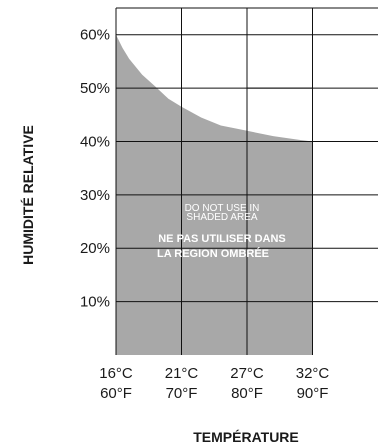  What do you see at coordinates (95, 169) in the screenshot?
I see `y-tick-labels: 10% 20% 30% 40% 50% 60%` at bounding box center [95, 169].